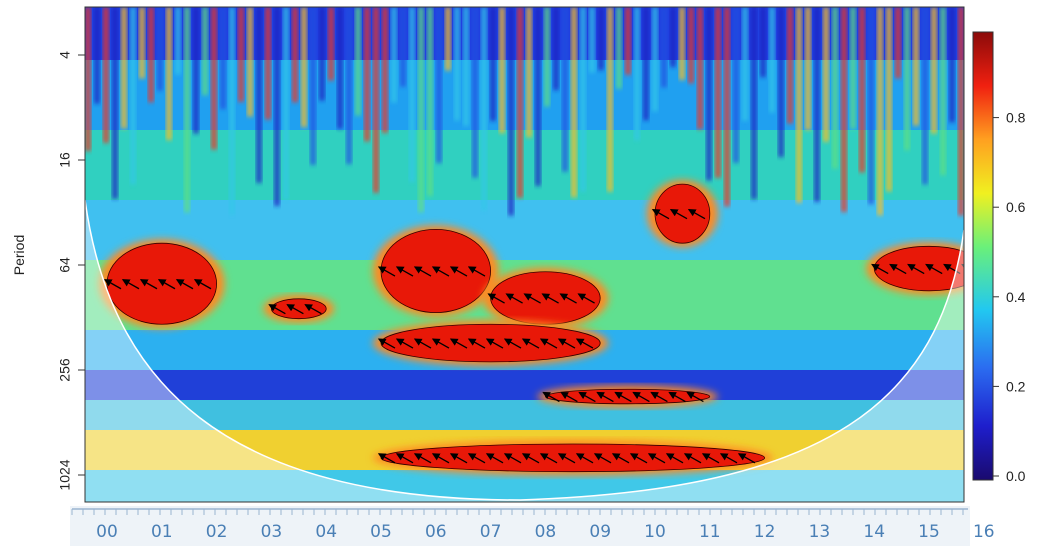  Describe the element at coordinates (655, 532) in the screenshot. I see `x-tick-label: 10` at that location.